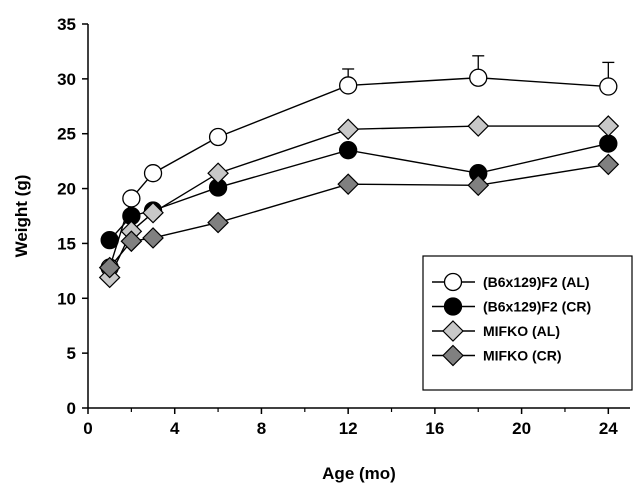 The height and width of the screenshot is (488, 639). What do you see at coordinates (87, 428) in the screenshot?
I see `x-tick-label: 0` at bounding box center [87, 428].